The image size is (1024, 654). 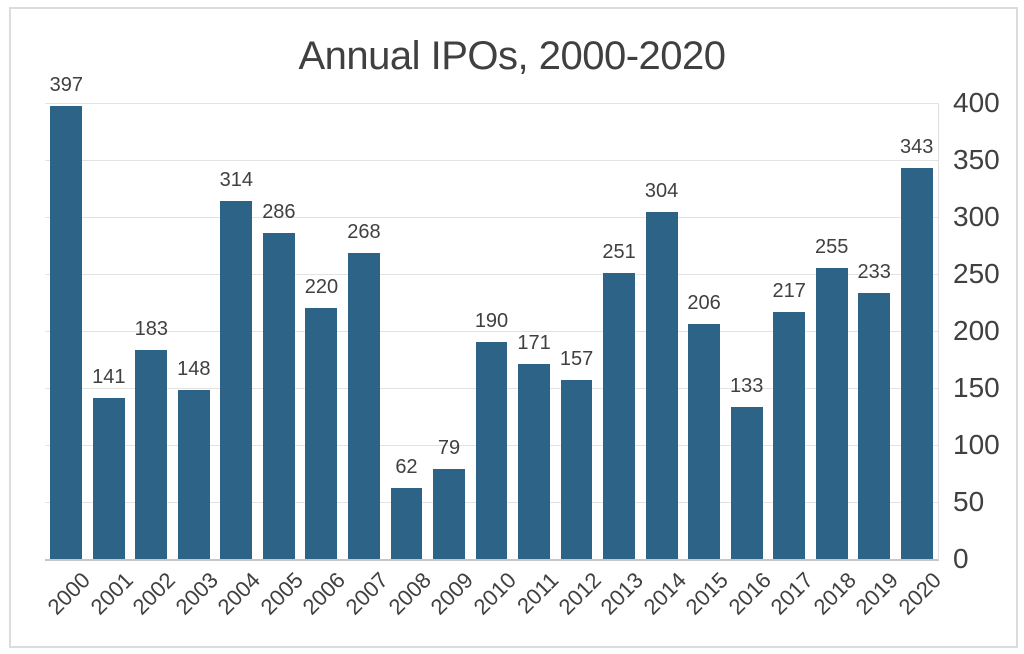 I want to click on bar-value-label: 171, so click(x=534, y=343).